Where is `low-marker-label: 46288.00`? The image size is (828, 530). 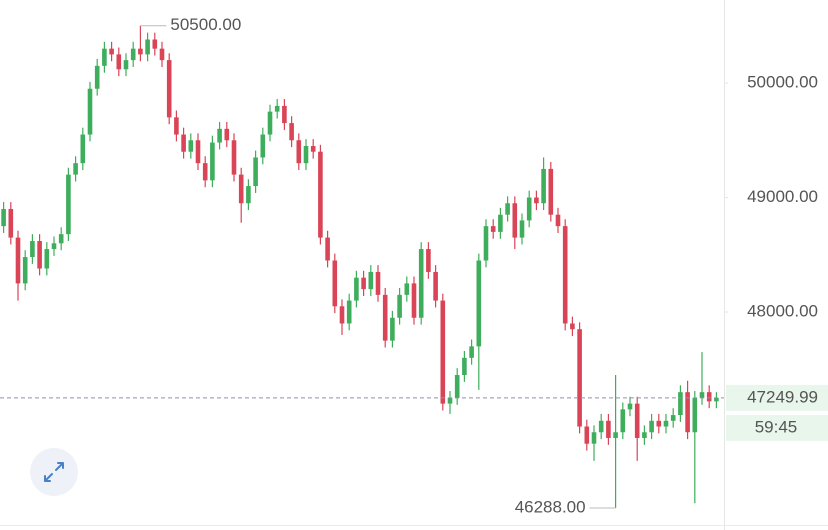
low-marker-label: 46288.00 is located at coordinates (550, 507).